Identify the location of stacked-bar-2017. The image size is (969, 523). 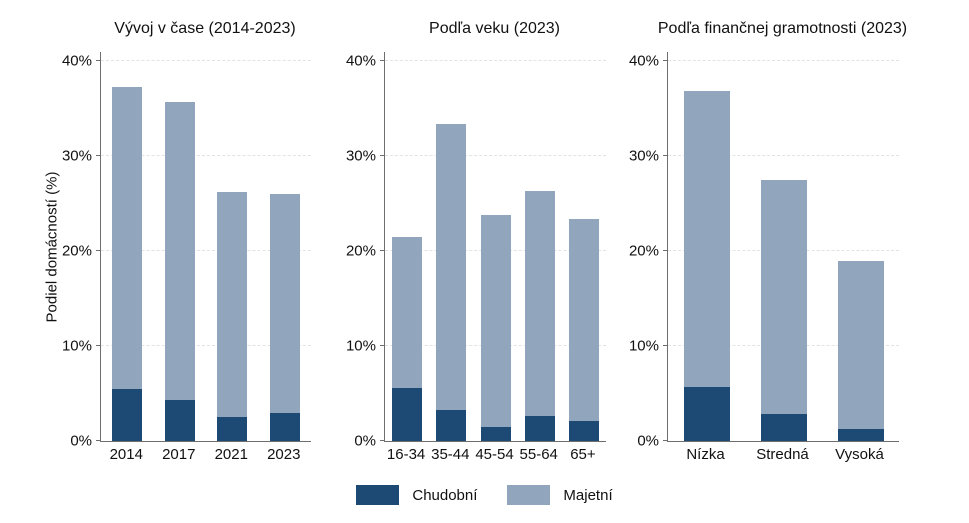
(179, 271).